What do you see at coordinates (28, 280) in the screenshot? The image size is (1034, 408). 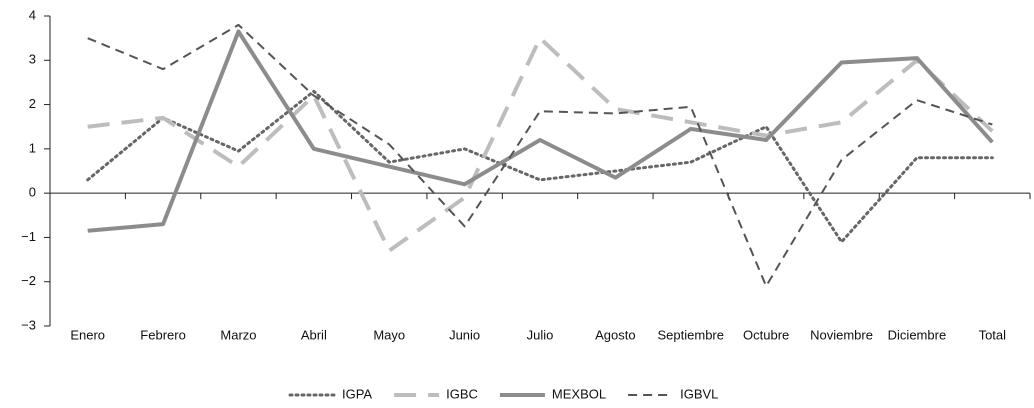 I see `y-tick-label: −2` at bounding box center [28, 280].